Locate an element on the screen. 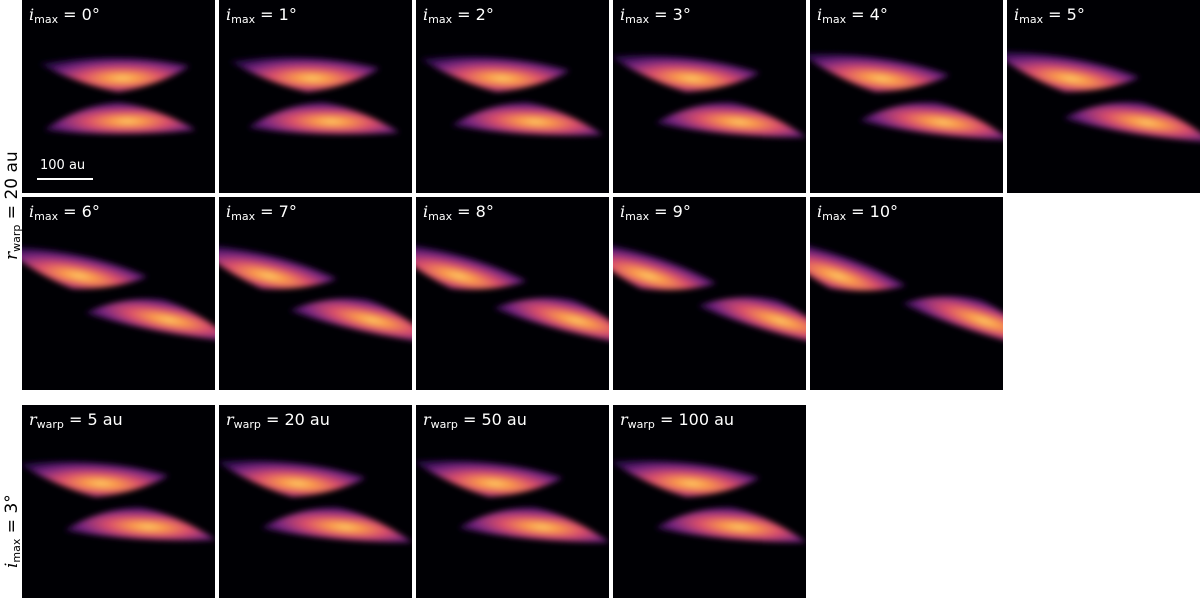  disk-image-panel-8: imax = 7° is located at coordinates (315, 293).